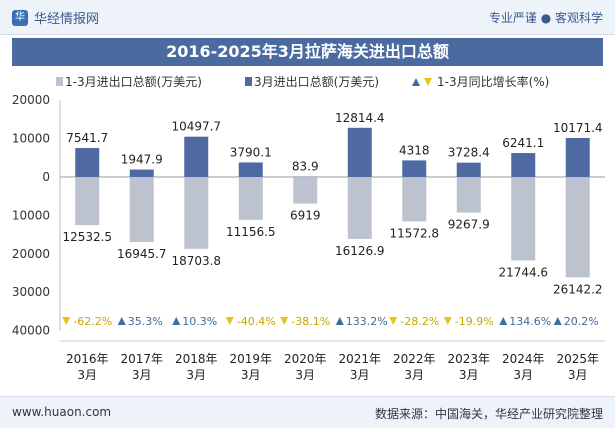 This screenshot has width=615, height=428. Describe the element at coordinates (578, 289) in the screenshot. I see `data-label-cumulative: 26142.2` at that location.